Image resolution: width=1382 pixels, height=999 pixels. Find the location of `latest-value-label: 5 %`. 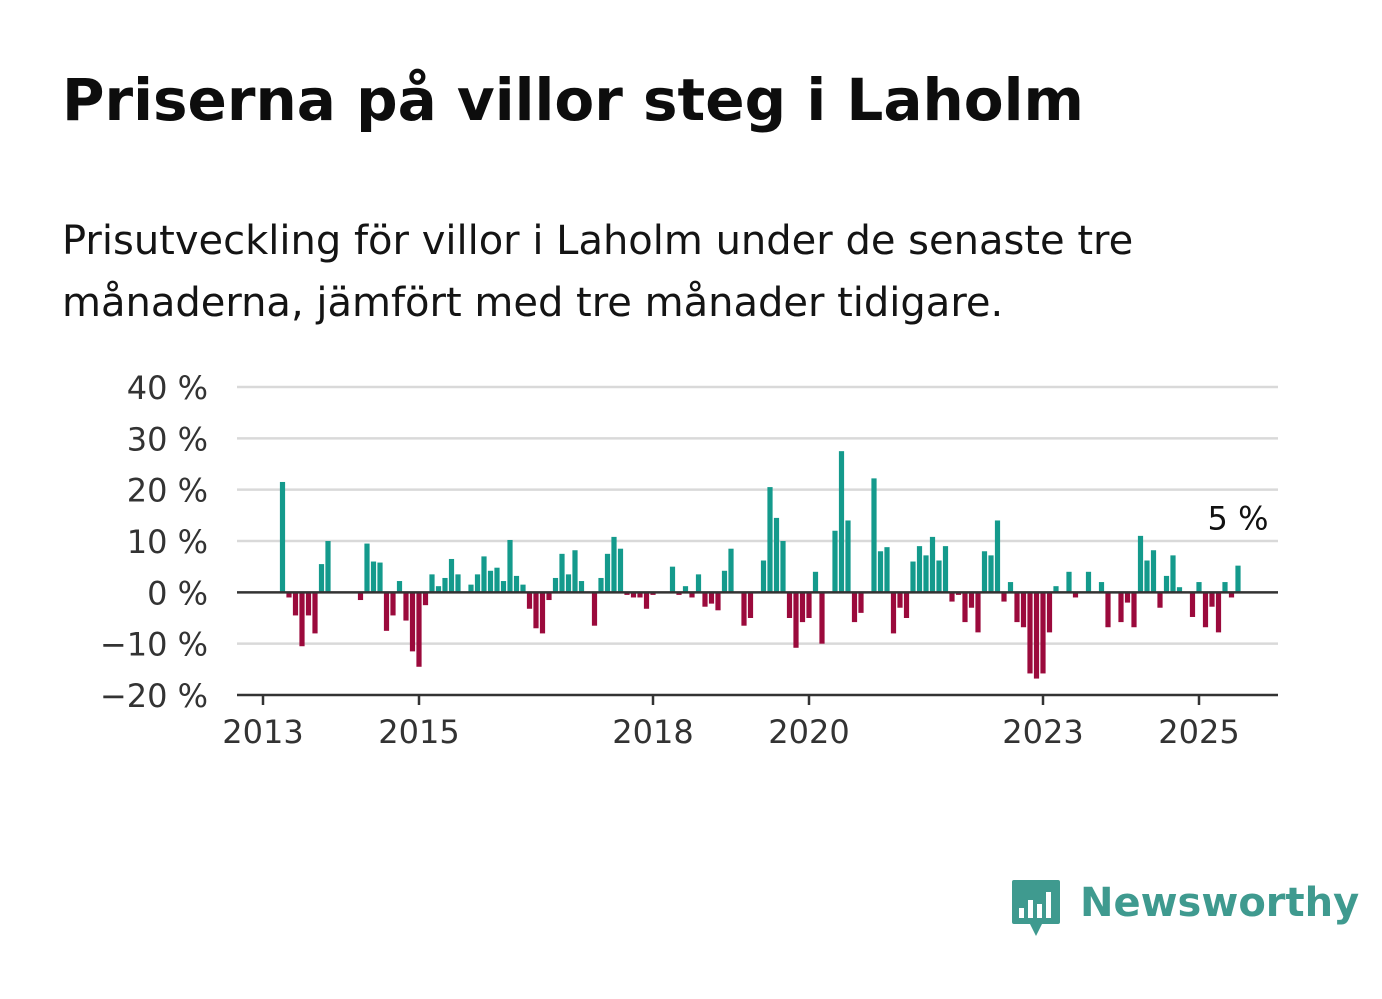

latest-value-label: 5 % is located at coordinates (1238, 519).